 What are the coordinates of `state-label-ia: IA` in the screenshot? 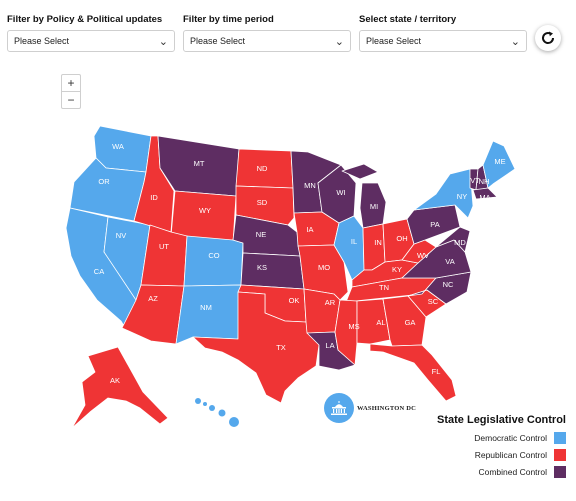 It's located at (309, 229).